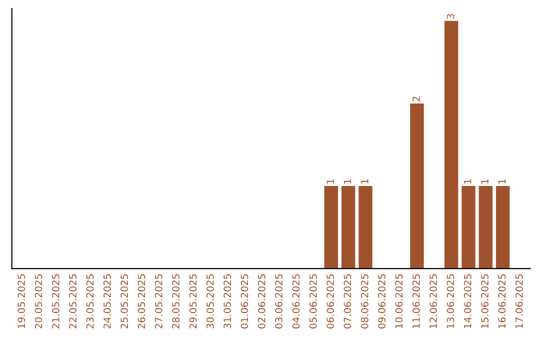 Image resolution: width=540 pixels, height=340 pixels. Describe the element at coordinates (107, 301) in the screenshot. I see `x-tick-label: 24.05.2025` at that location.